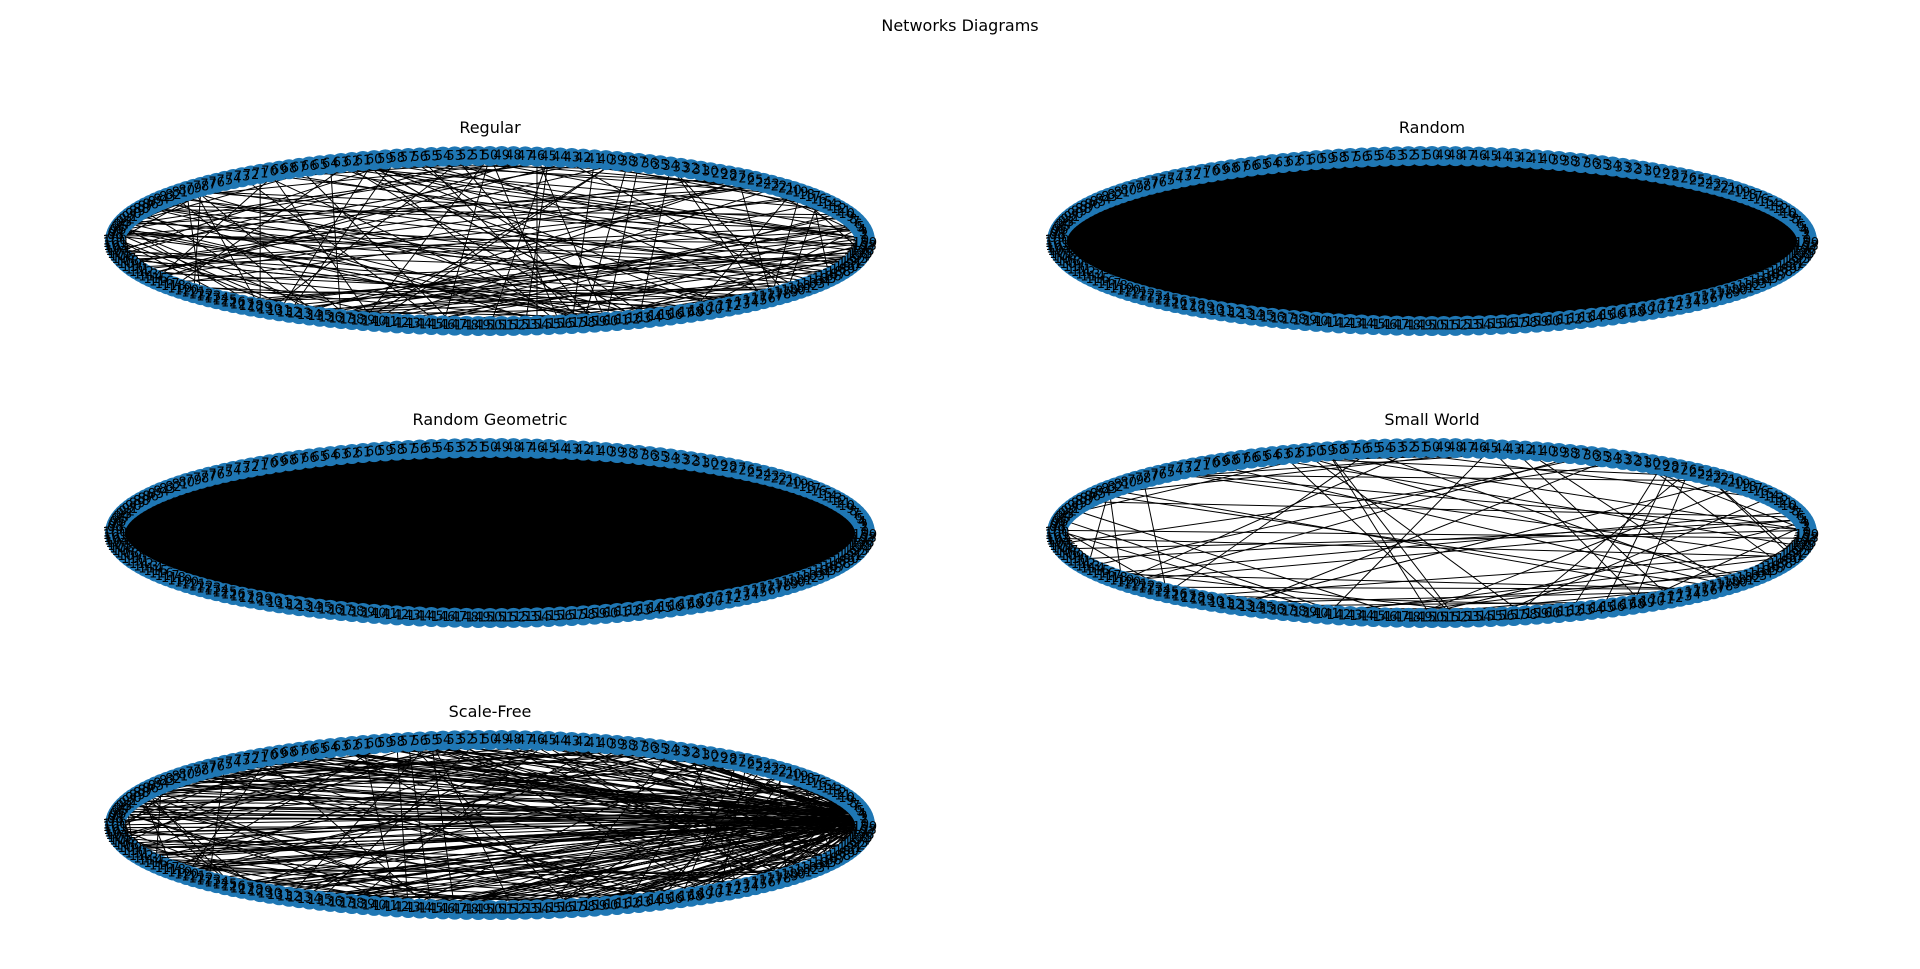  Describe the element at coordinates (186, 290) in the screenshot. I see `node-label: 120` at that location.